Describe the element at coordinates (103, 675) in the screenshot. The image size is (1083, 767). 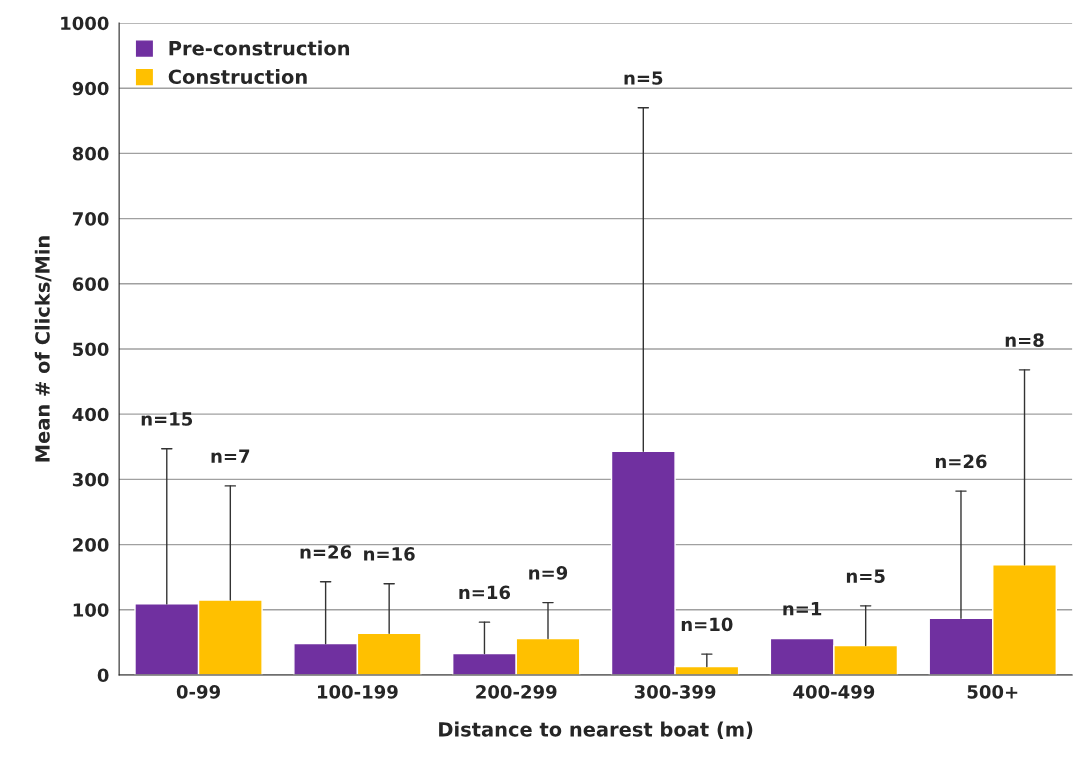
I see `y-tick-label: 0` at that location.